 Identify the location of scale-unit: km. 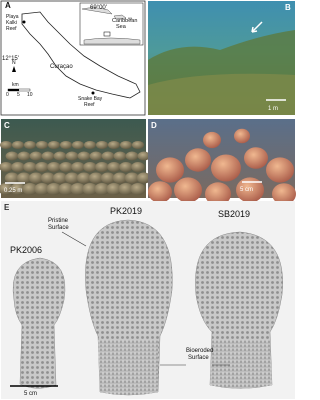
(15, 85).